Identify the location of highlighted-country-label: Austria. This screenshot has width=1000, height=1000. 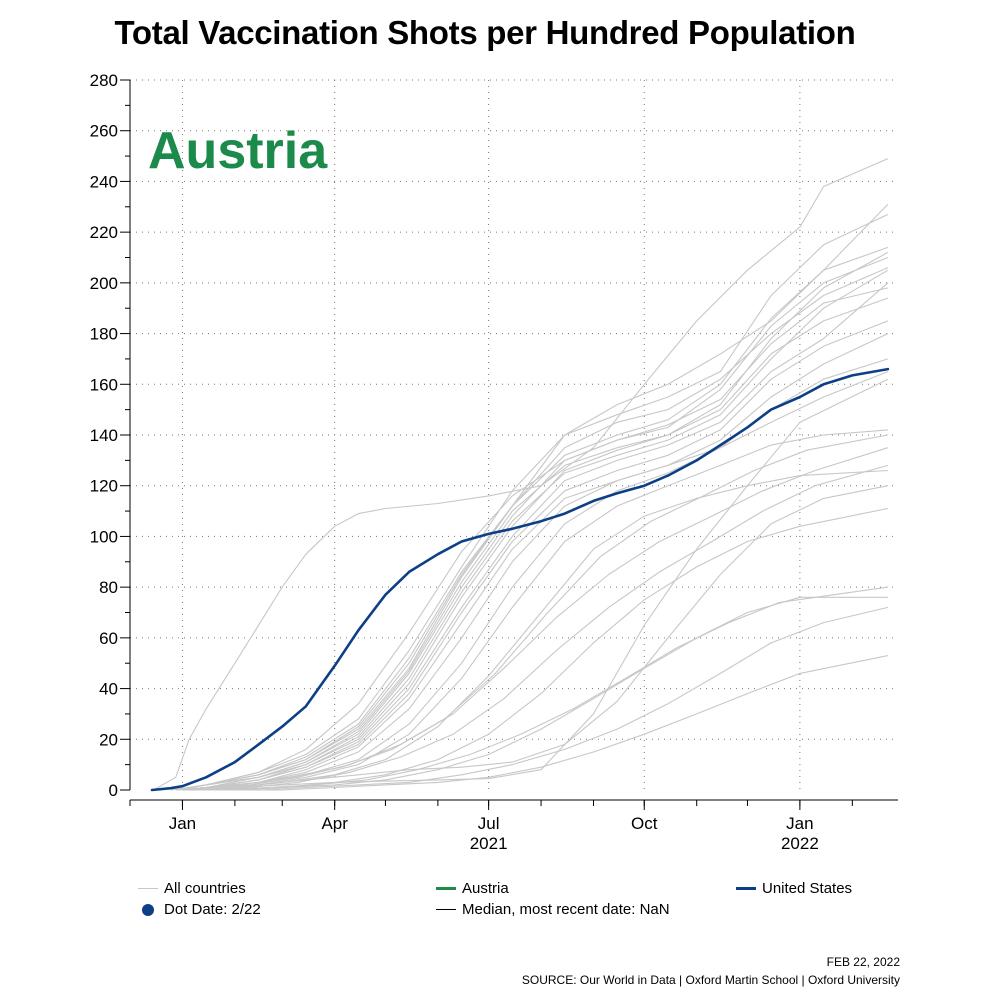
(238, 151).